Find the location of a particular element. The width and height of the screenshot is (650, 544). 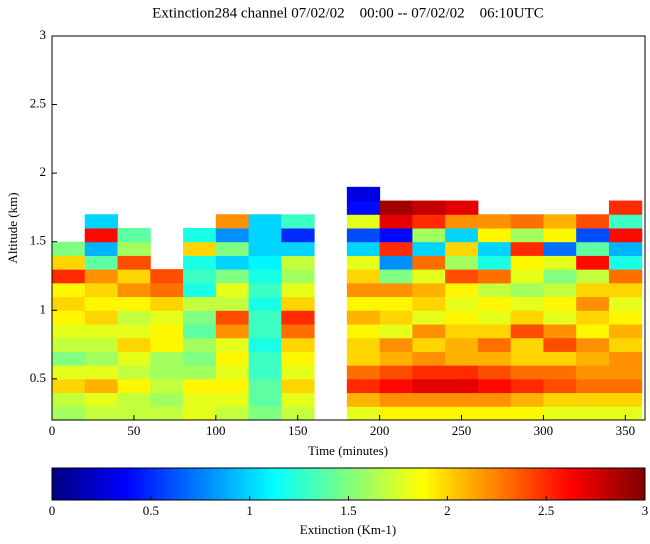

y-tick-label: 1 is located at coordinates (43, 308).